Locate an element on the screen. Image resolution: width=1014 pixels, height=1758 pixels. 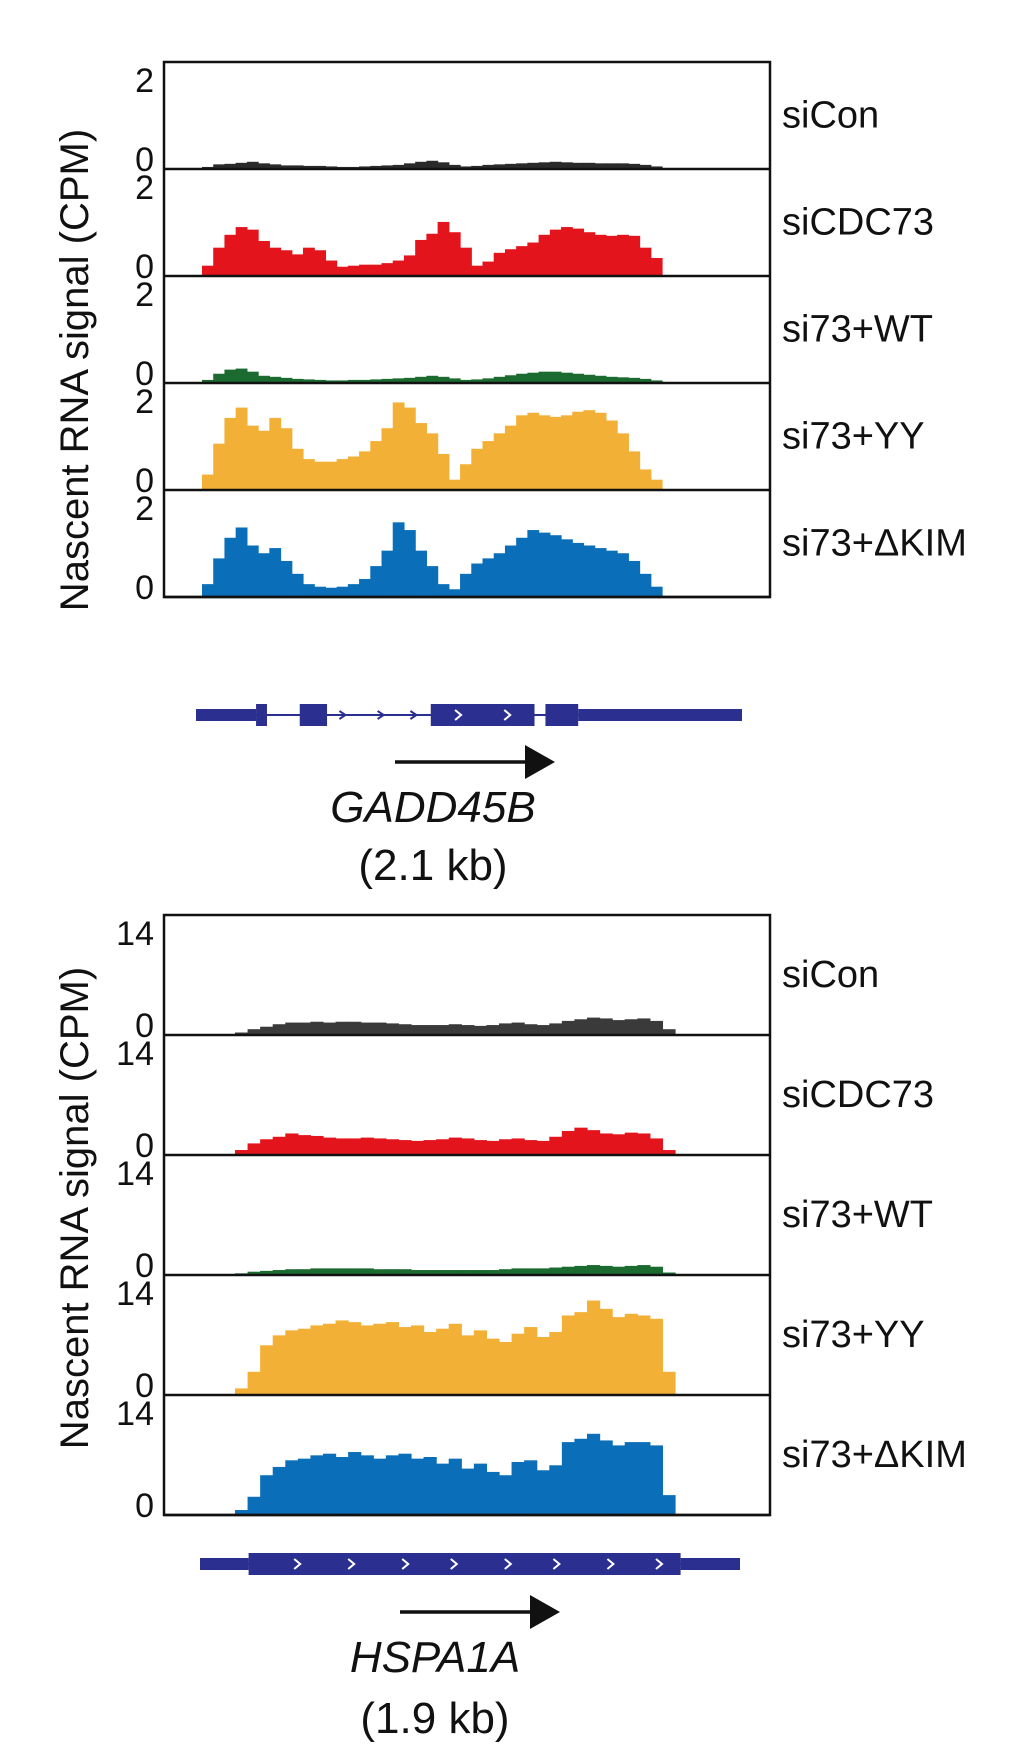
series-label: si73+ΔKIM is located at coordinates (874, 1455).